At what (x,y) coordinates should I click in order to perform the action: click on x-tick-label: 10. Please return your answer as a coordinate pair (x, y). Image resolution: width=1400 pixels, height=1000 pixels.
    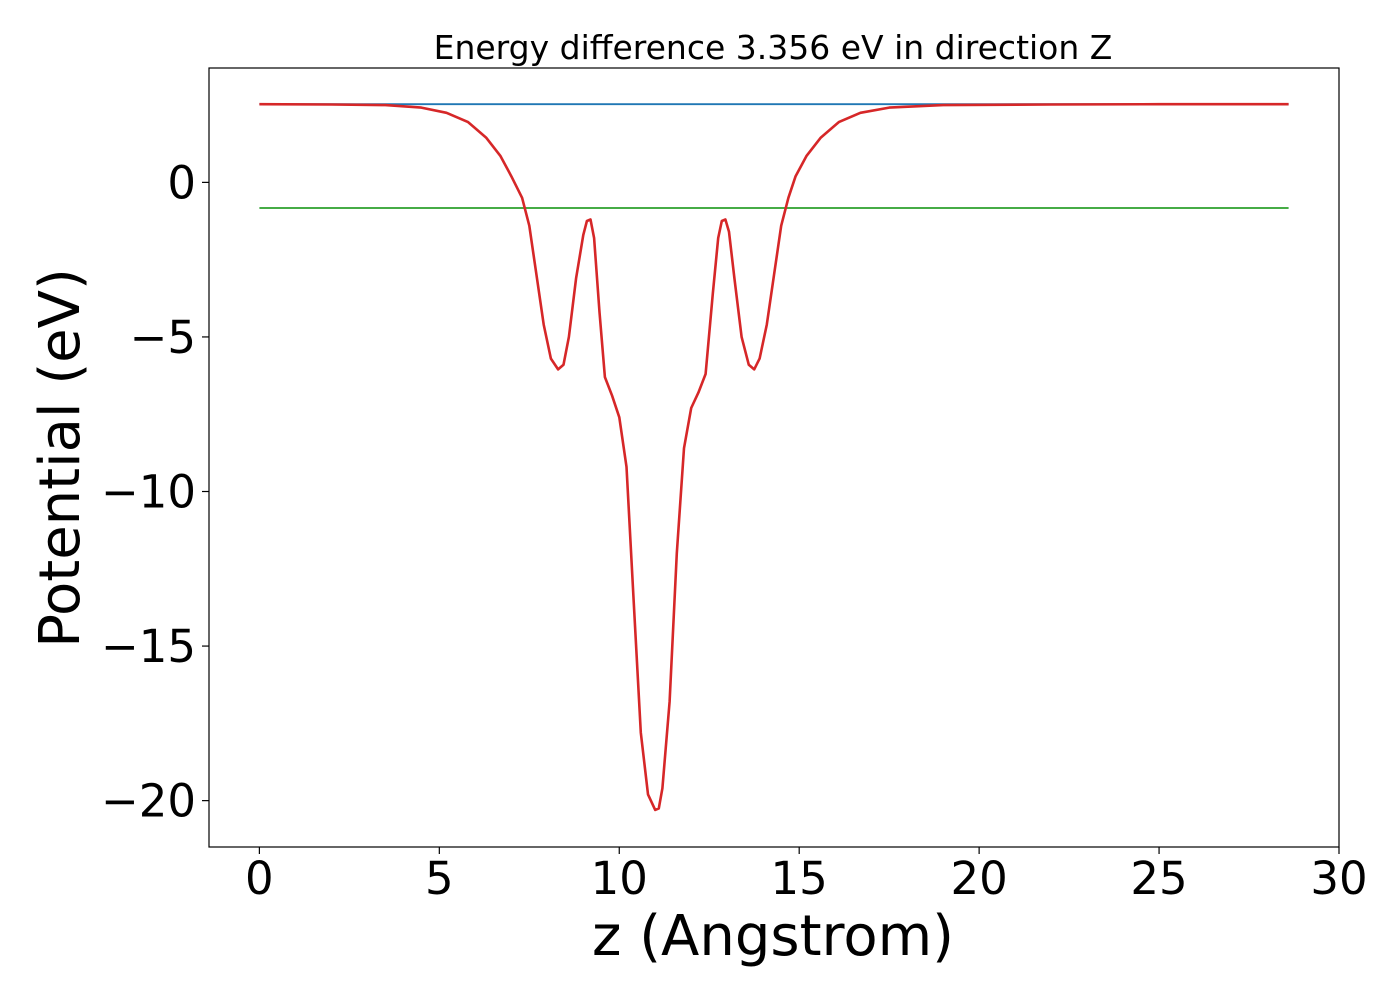
    Looking at the image, I should click on (619, 878).